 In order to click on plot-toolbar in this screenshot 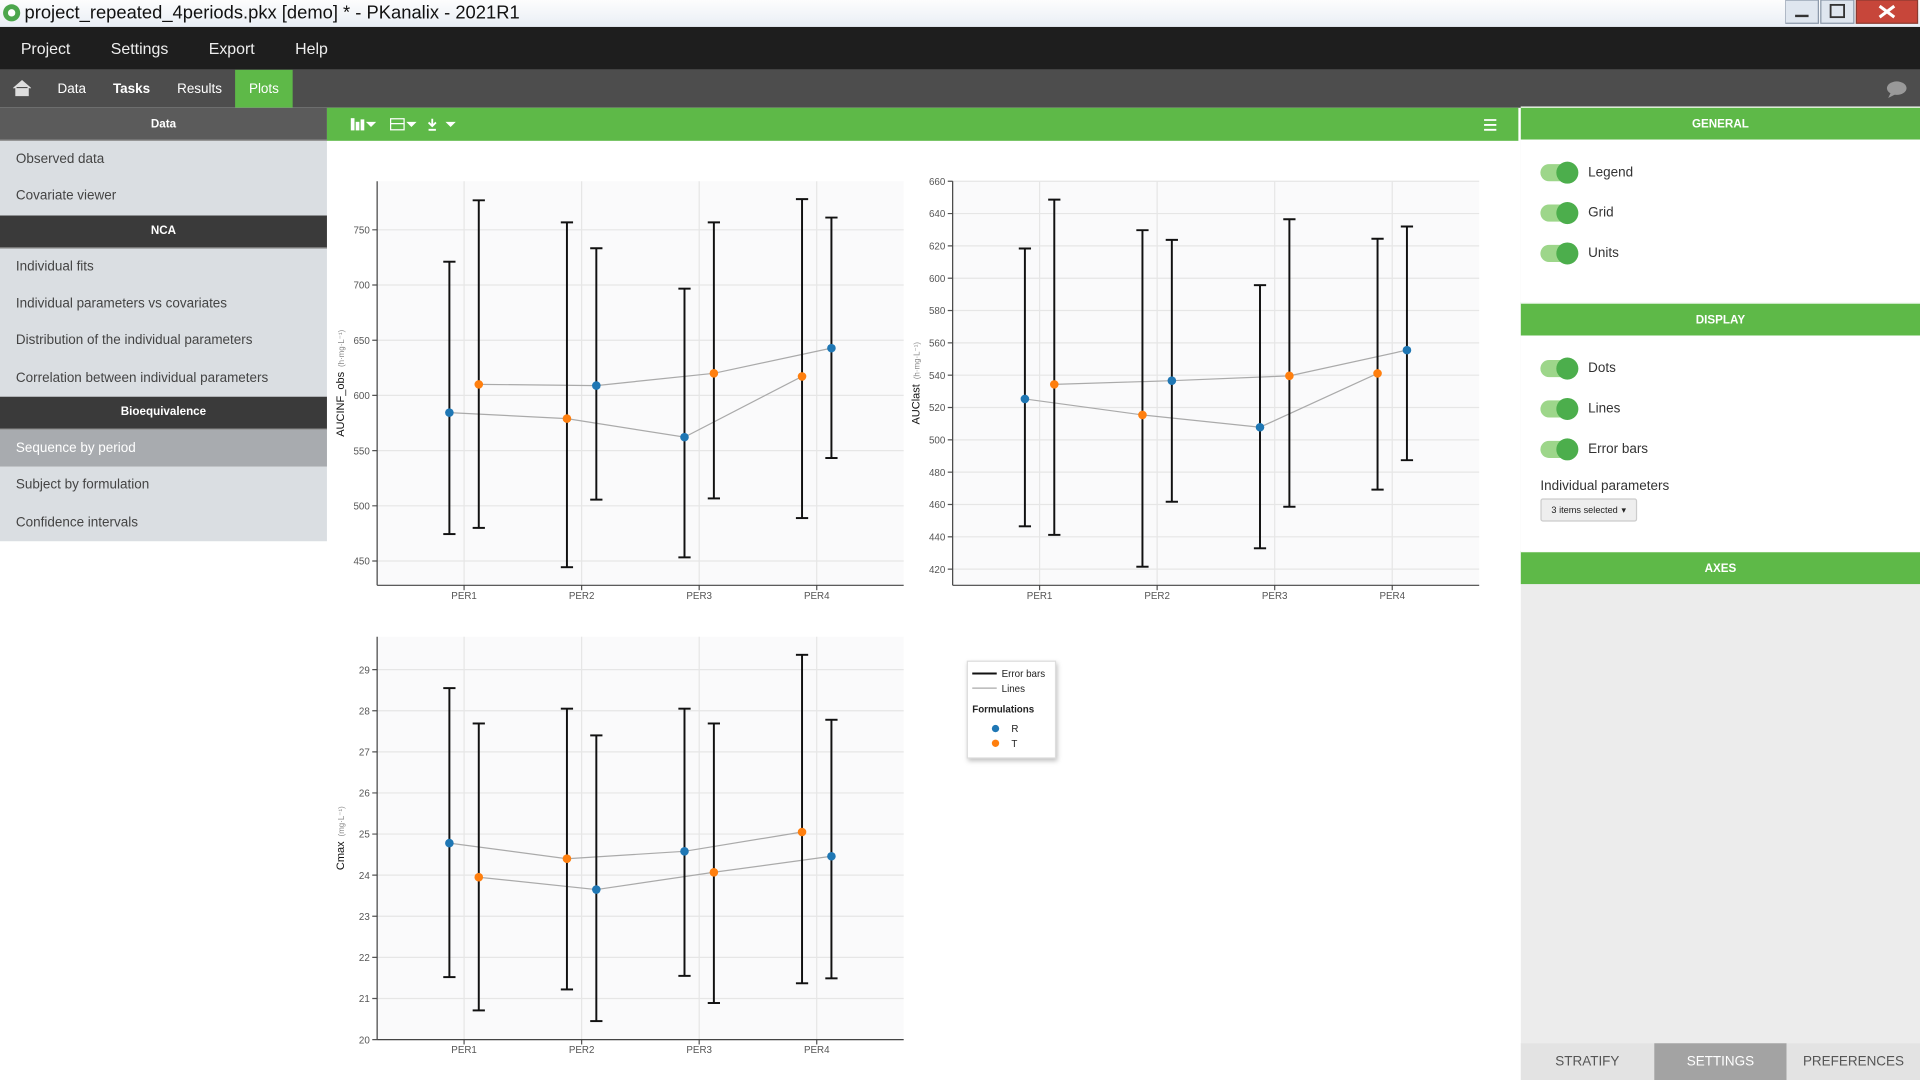, I will do `click(922, 124)`.